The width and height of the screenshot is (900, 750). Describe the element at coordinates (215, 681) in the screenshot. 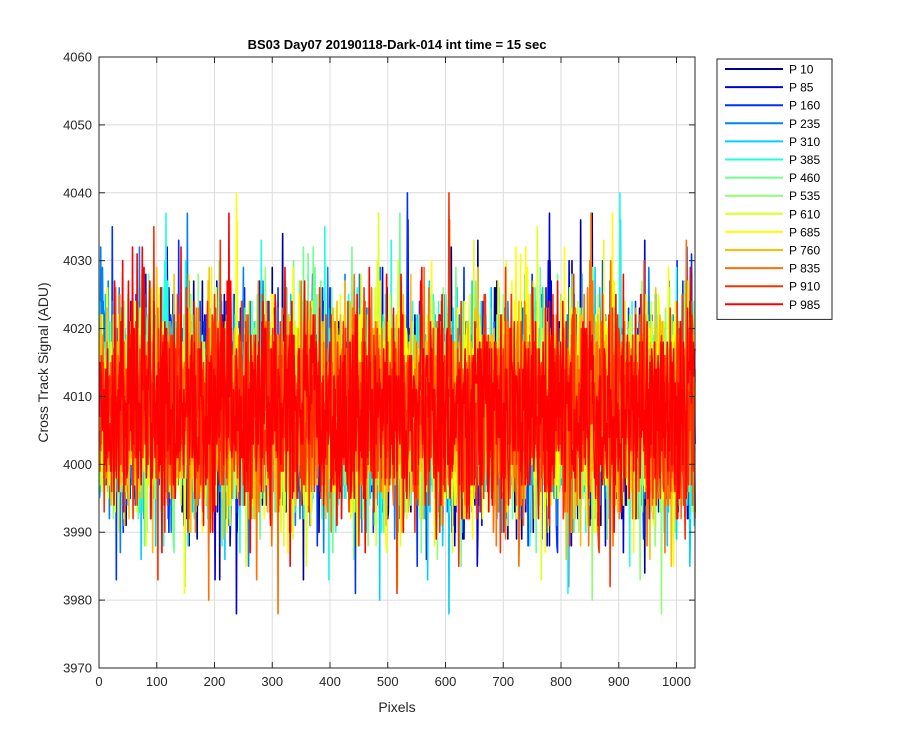

I see `x-tick-label: 200` at that location.